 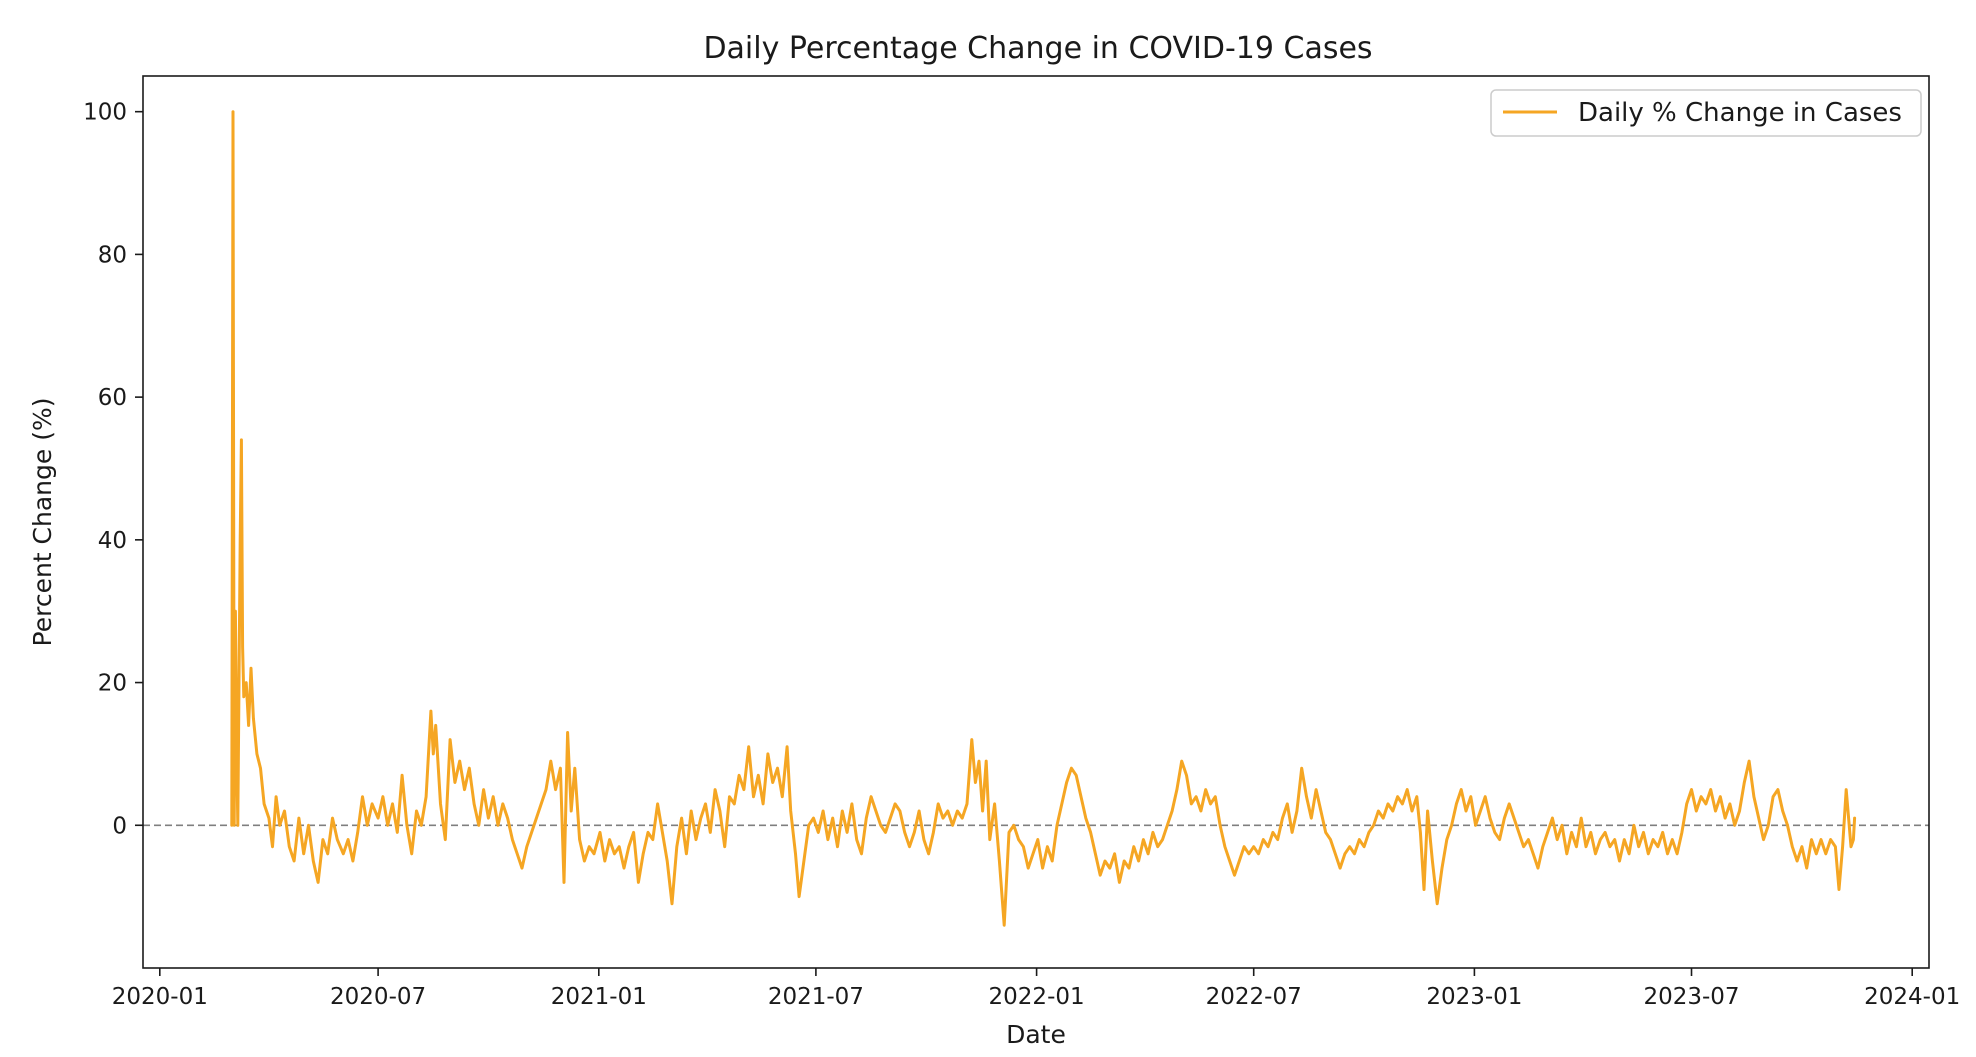 I want to click on y-axis: 0 20 40 60 80 100, so click(x=113, y=469).